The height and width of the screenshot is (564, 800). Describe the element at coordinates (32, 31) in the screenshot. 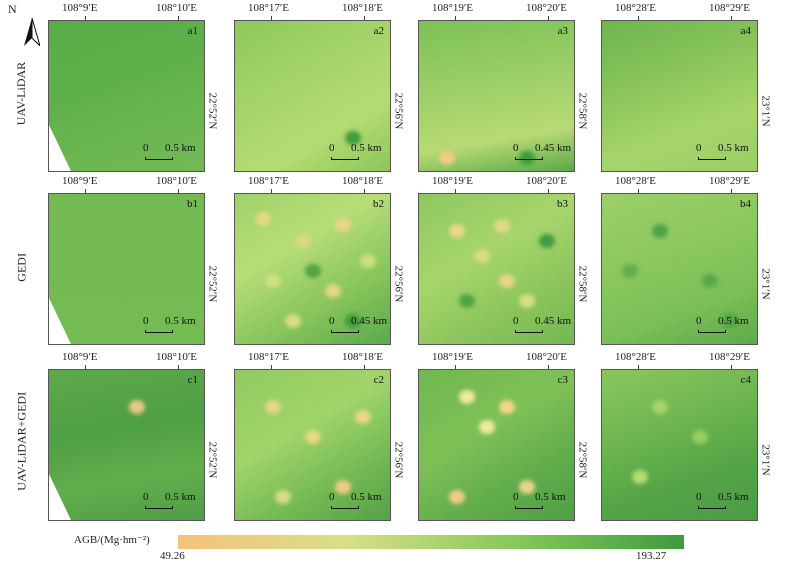

I see `north-arrow-icon` at that location.